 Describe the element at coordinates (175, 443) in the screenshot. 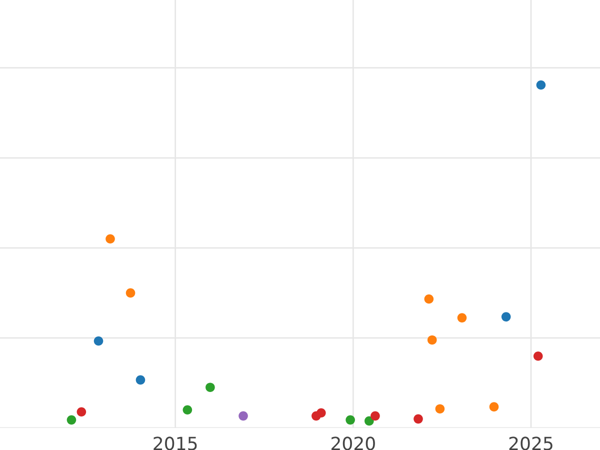

I see `x-tick-label: 2015` at that location.